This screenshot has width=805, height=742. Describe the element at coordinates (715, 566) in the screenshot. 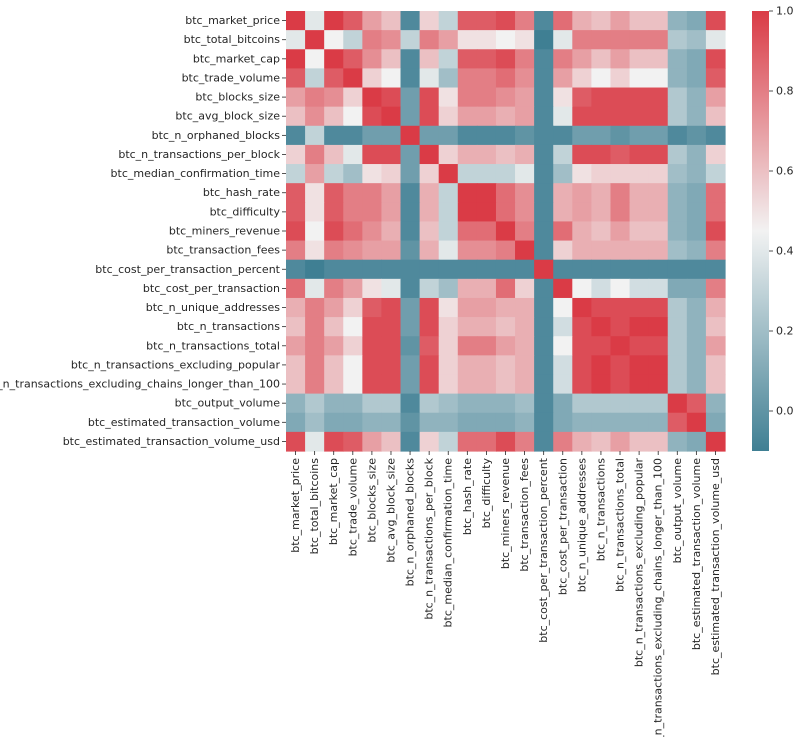

I see `column-label: btc_estimated_transaction_volume_usd` at that location.